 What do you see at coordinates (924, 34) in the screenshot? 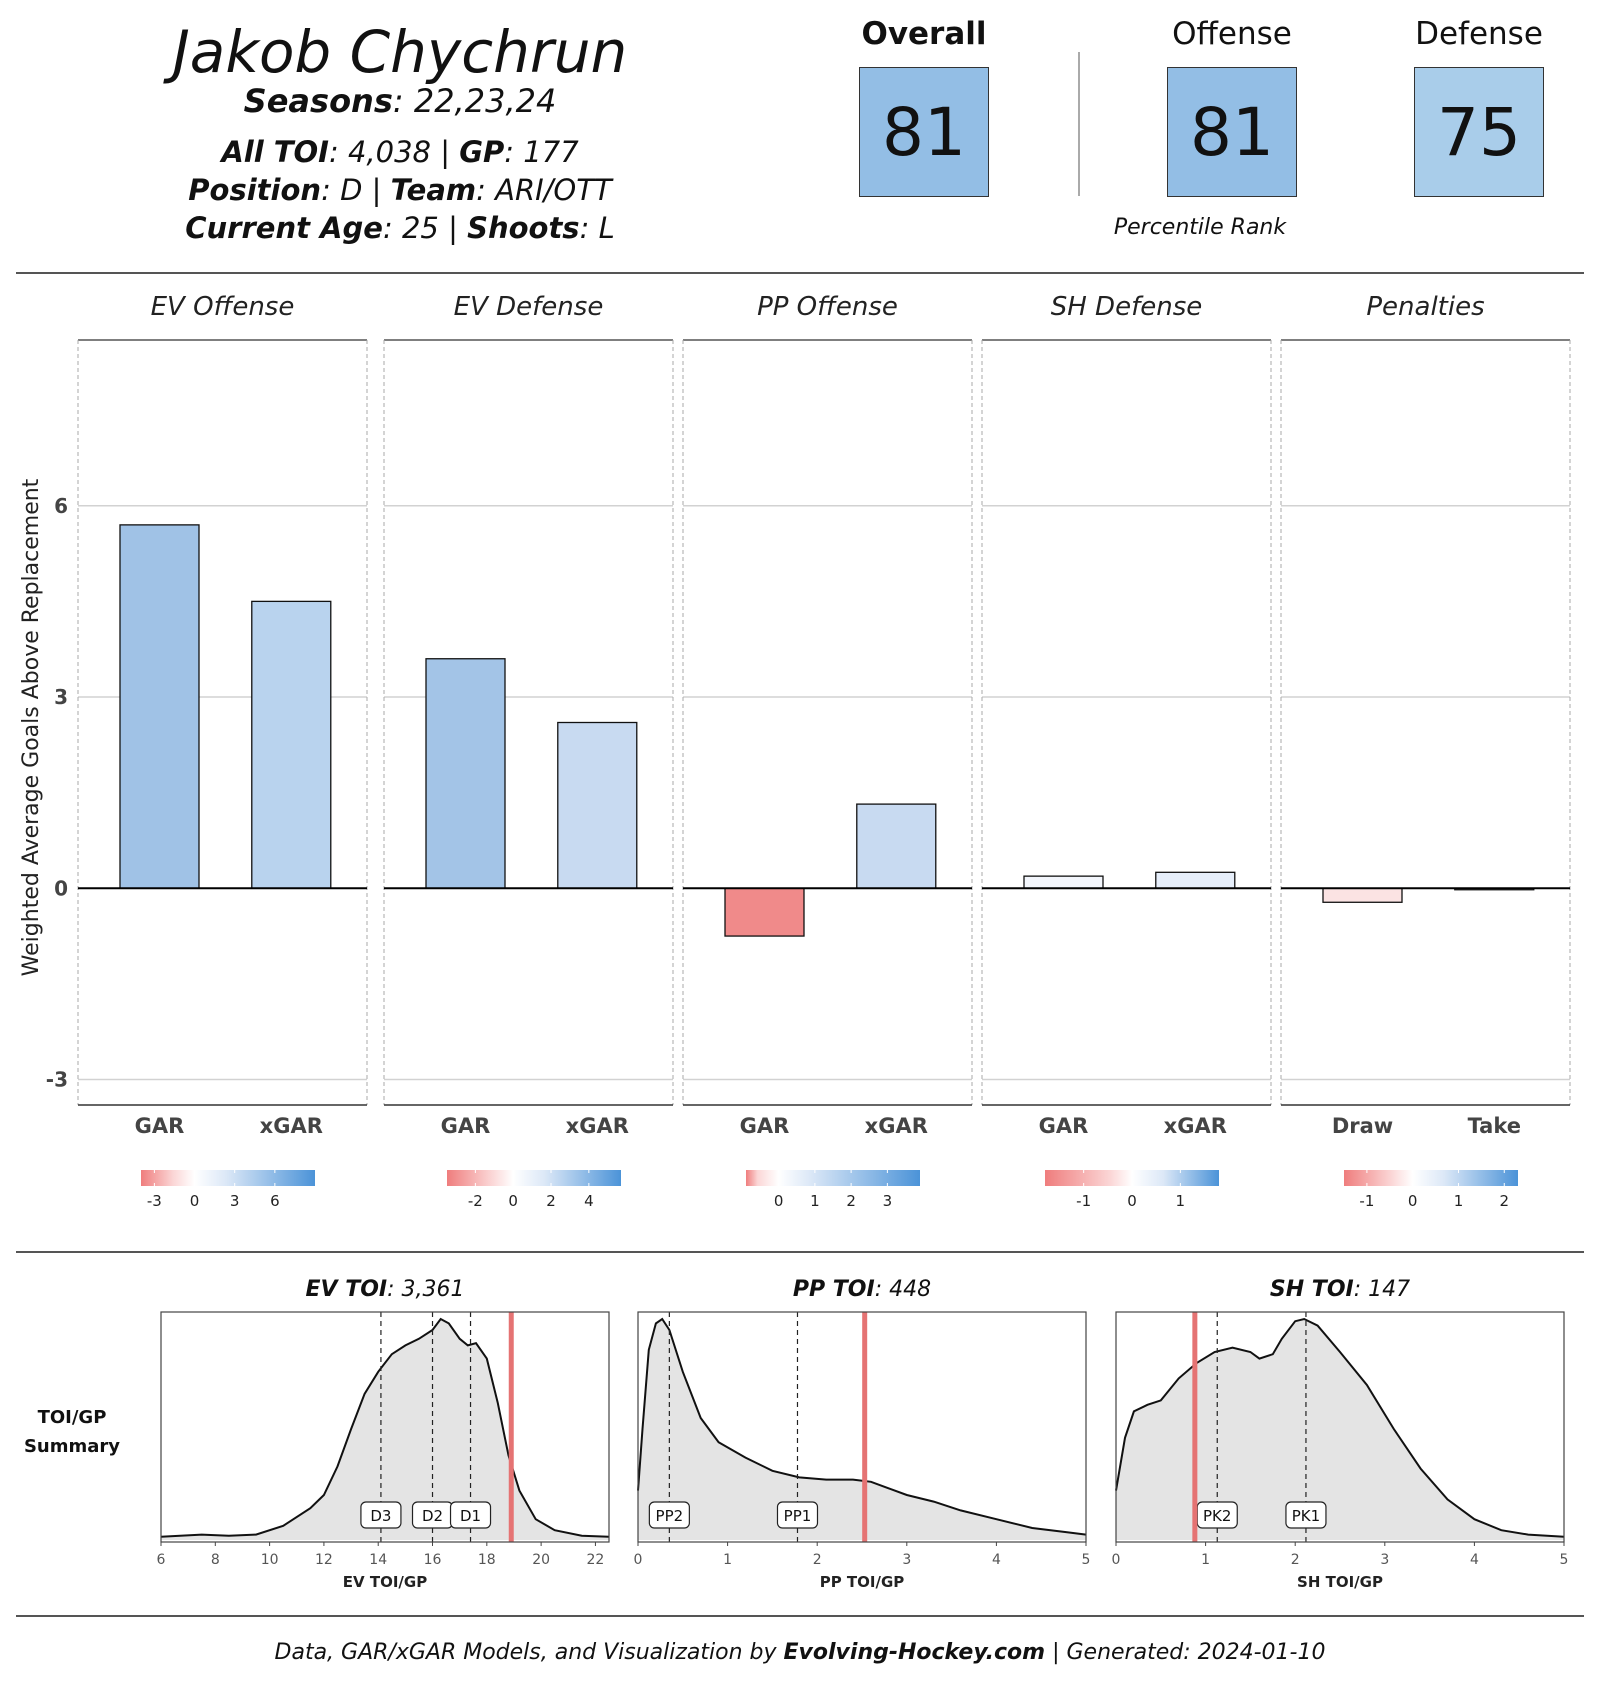
I see `overall-label: Overall` at bounding box center [924, 34].